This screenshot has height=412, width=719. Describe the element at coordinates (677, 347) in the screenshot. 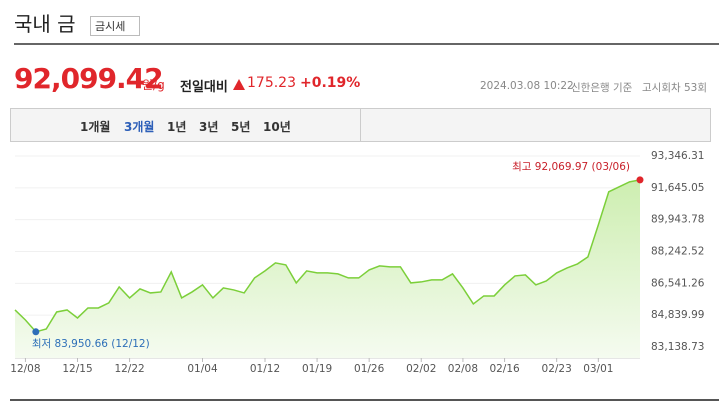

I see `y-tick-label: 83,138.73` at that location.